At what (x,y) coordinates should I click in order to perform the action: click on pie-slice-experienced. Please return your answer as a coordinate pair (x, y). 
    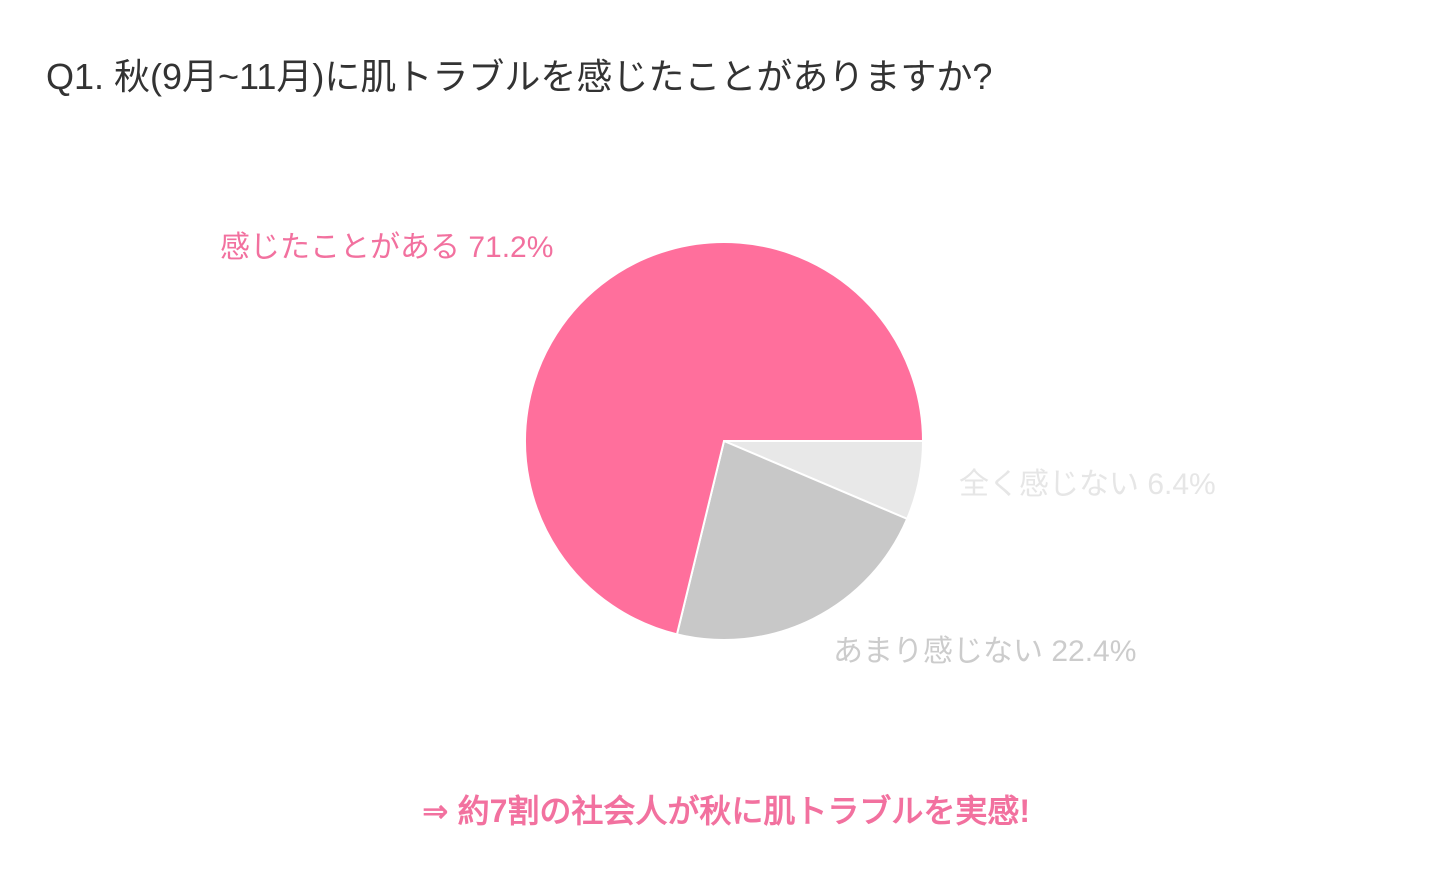
    Looking at the image, I should click on (724, 438).